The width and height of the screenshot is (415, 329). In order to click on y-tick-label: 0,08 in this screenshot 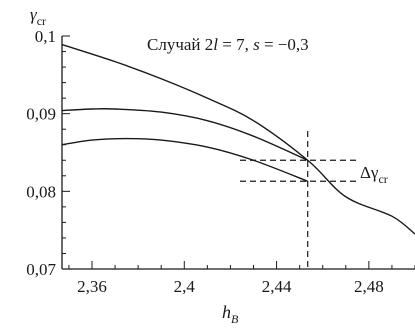, I will do `click(41, 191)`.